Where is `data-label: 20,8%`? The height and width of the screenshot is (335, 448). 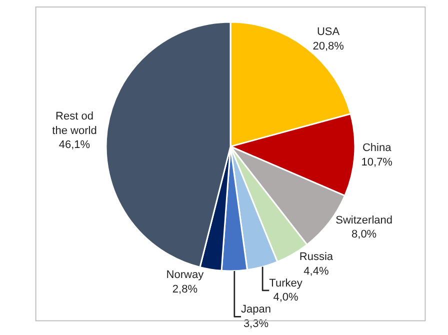
data-label: 20,8% is located at coordinates (328, 46).